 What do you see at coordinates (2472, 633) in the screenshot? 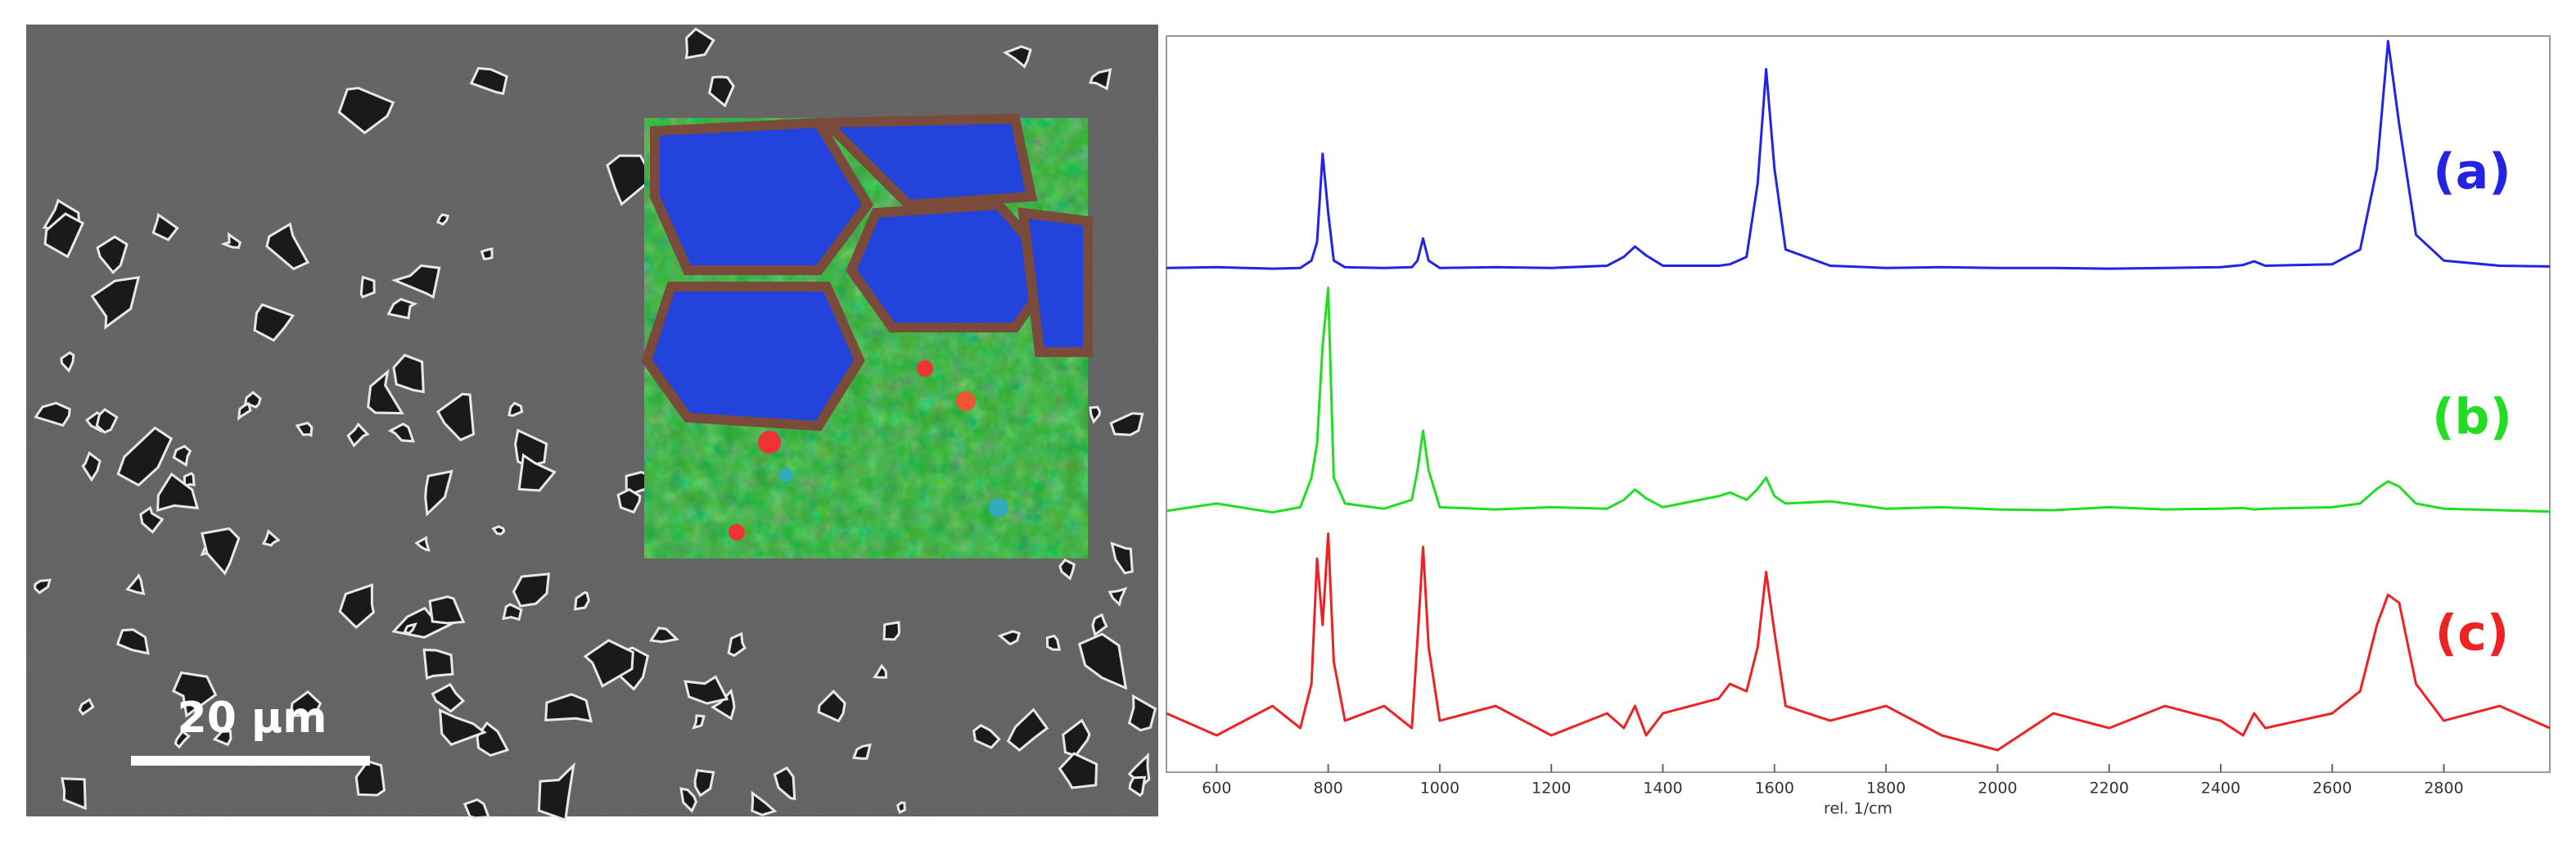
I see `series-label: (c)` at bounding box center [2472, 633].